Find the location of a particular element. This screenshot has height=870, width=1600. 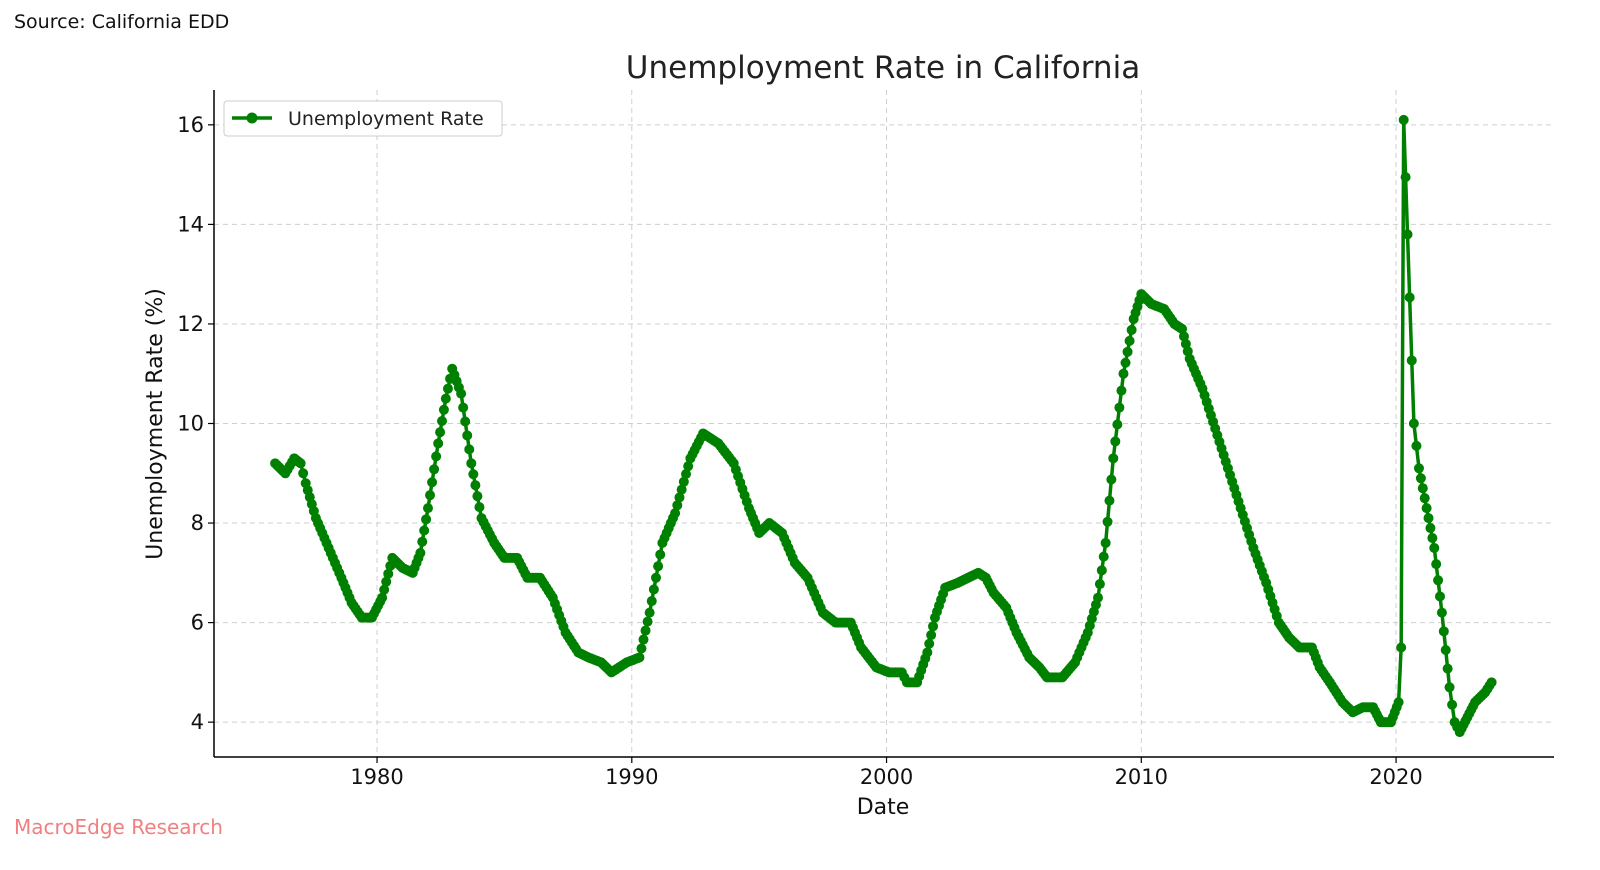

y-tick-label: 4 is located at coordinates (197, 722).